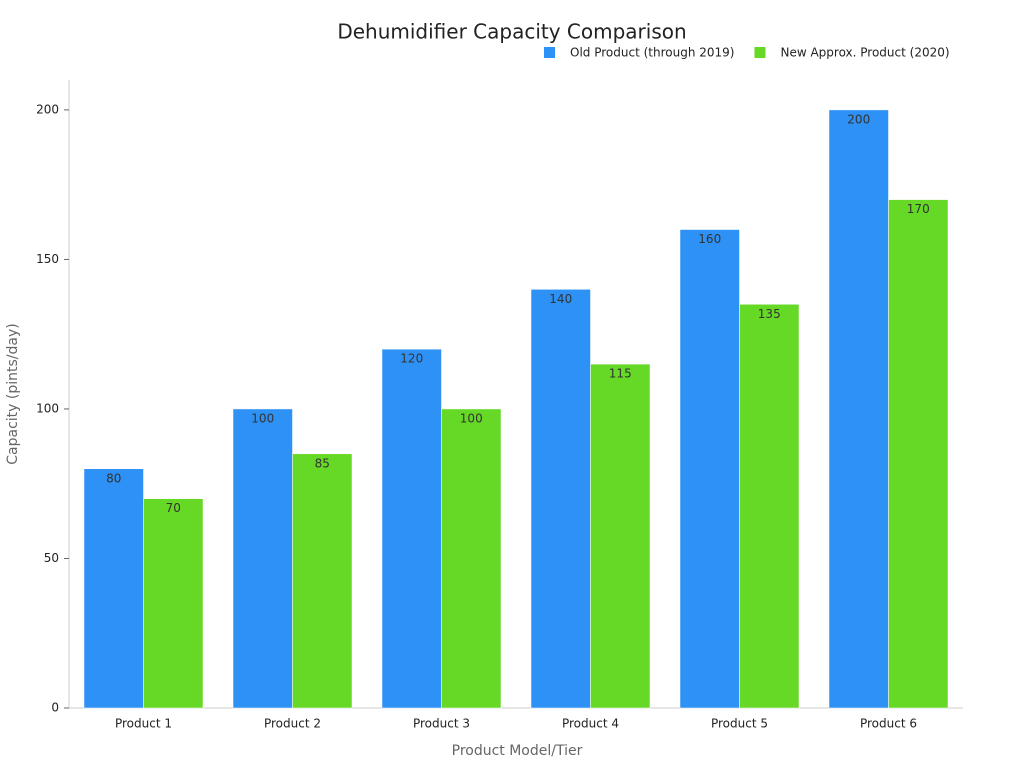  What do you see at coordinates (739, 724) in the screenshot?
I see `x-tick-label: Product 5` at bounding box center [739, 724].